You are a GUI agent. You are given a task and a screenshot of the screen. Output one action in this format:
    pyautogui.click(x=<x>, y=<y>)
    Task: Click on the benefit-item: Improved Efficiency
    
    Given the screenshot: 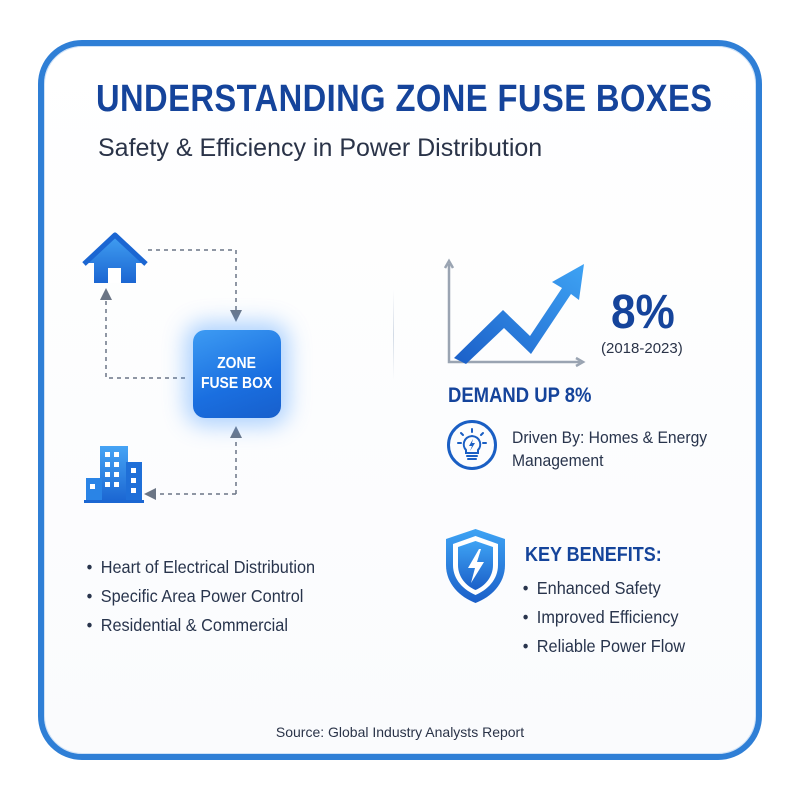 What is the action you would take?
    pyautogui.click(x=602, y=617)
    